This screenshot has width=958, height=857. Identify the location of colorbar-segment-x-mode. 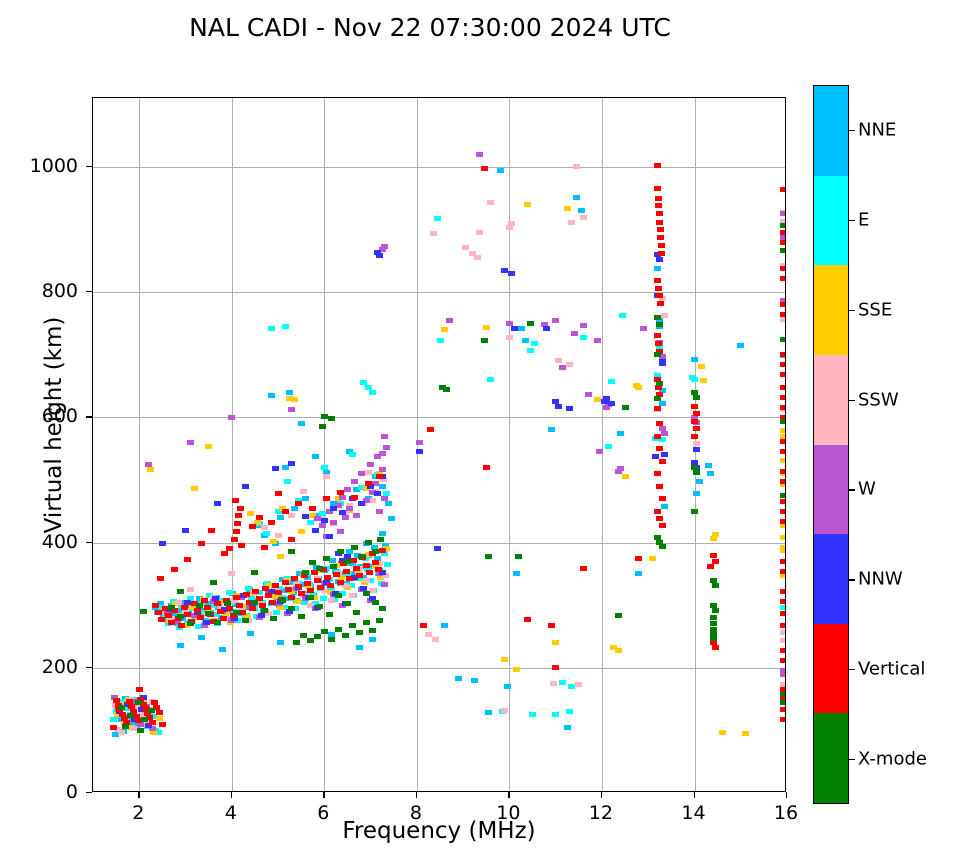
(831, 758).